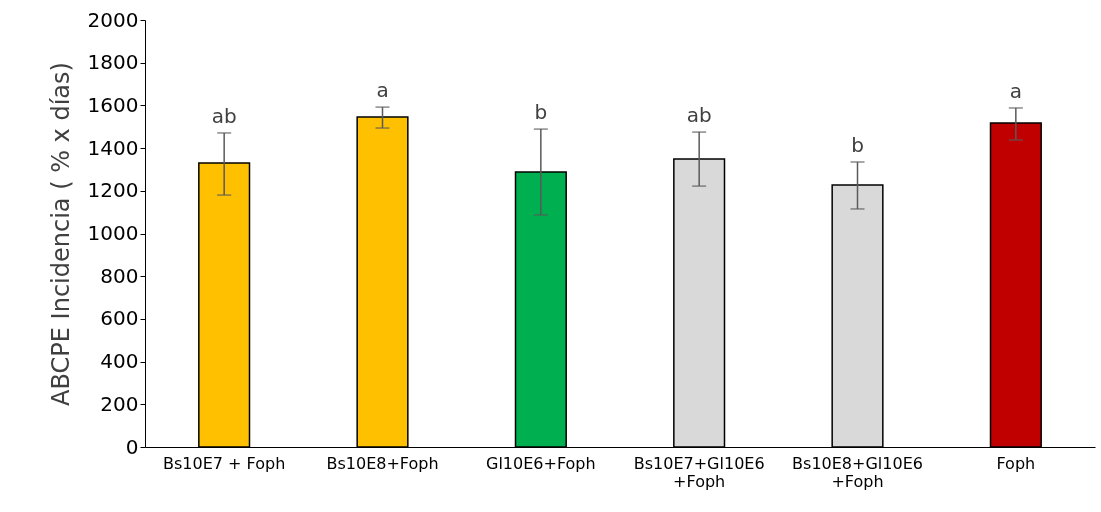  I want to click on y-tick-label: 1000, so click(113, 233).